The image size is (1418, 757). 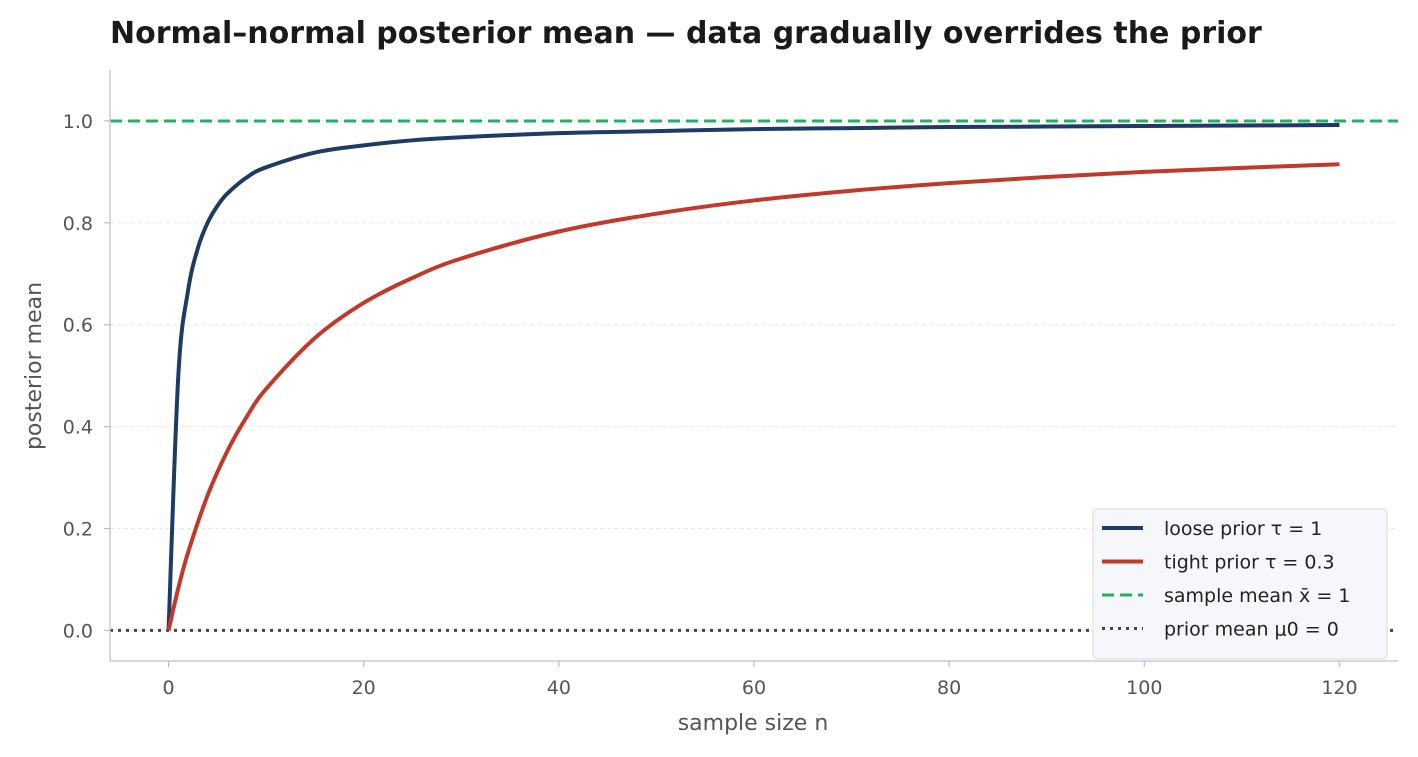 What do you see at coordinates (1339, 688) in the screenshot?
I see `x-tick-label-6: 120` at bounding box center [1339, 688].